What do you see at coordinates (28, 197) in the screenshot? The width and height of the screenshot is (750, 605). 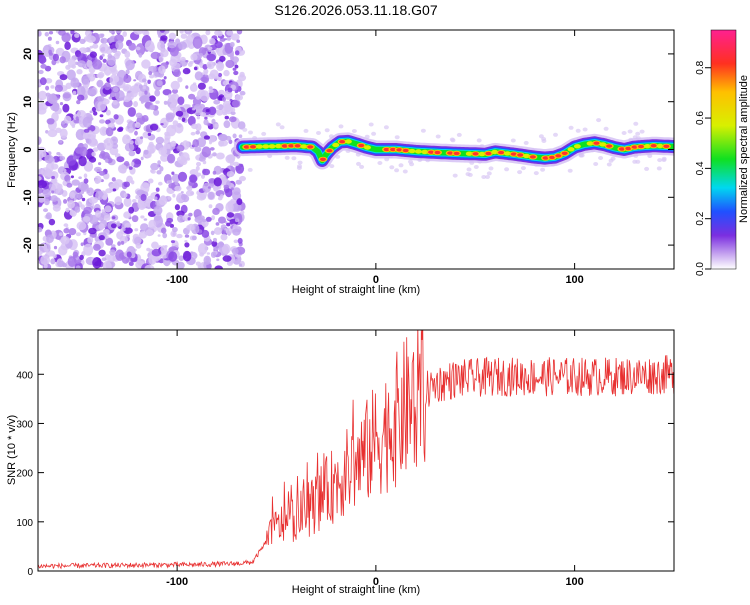 I see `spectrogram-y-tick-label: -10` at bounding box center [28, 197].